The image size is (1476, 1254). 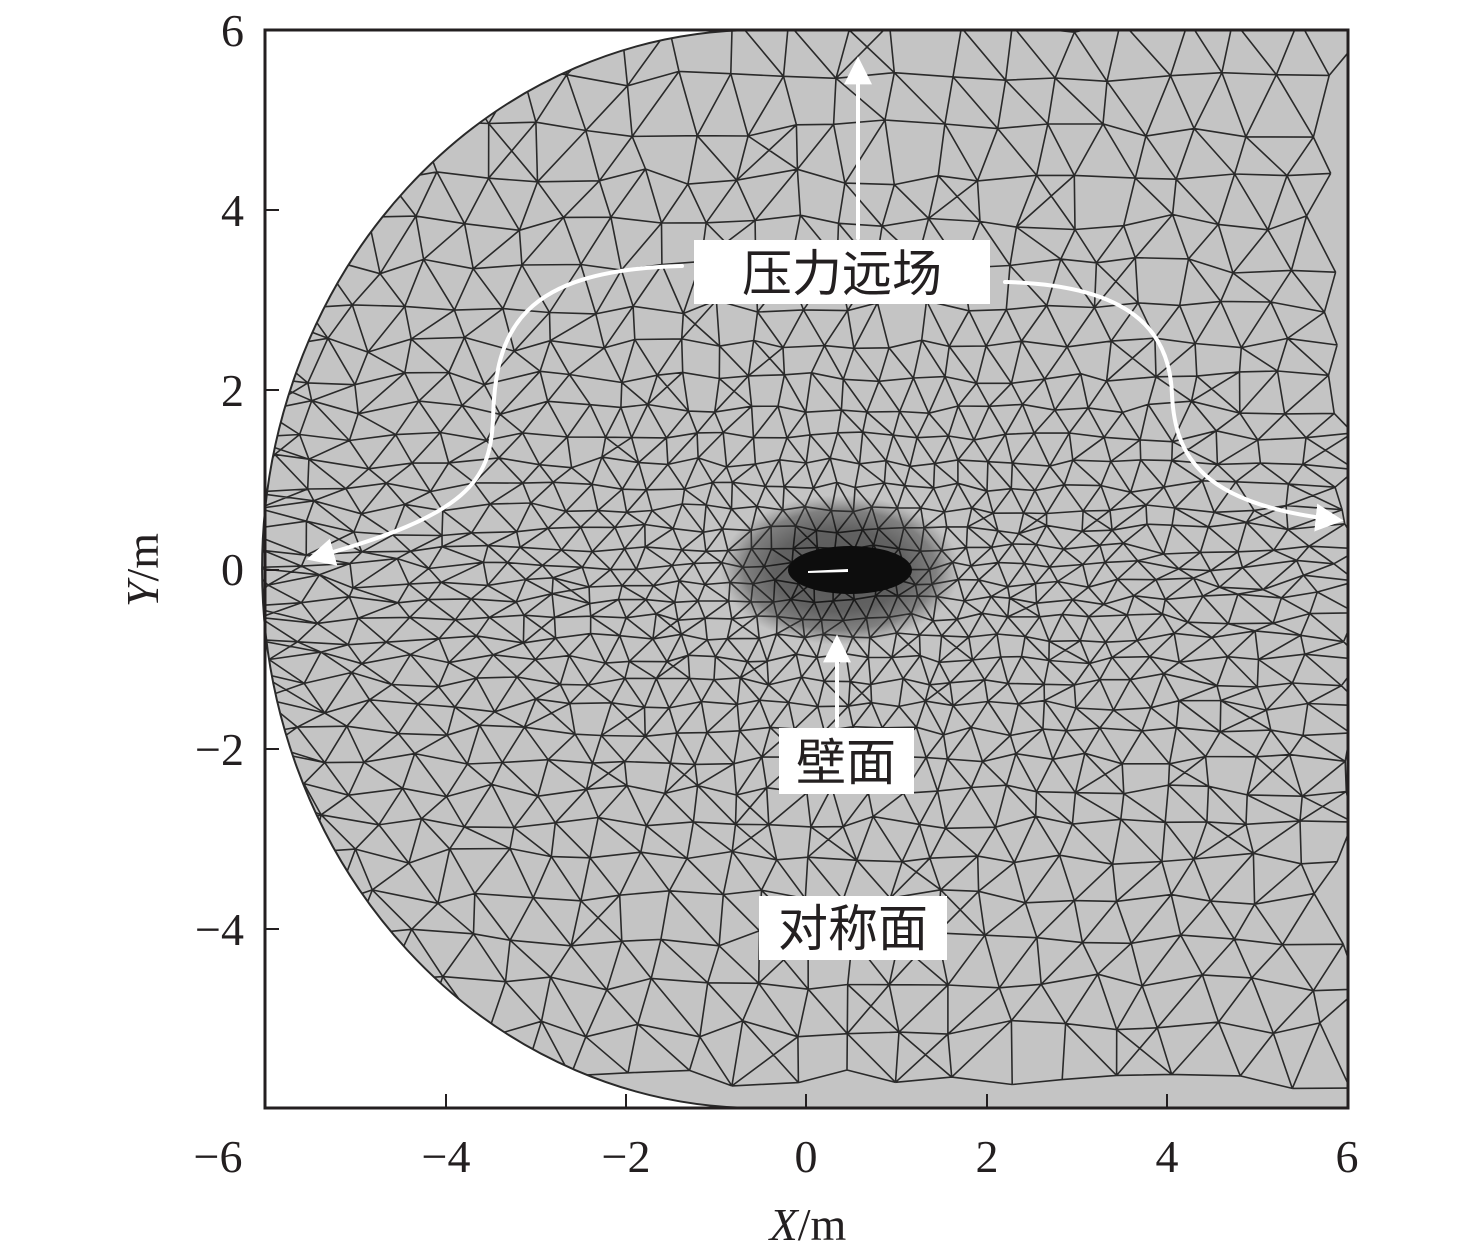 I want to click on callout-wall: 壁面, so click(x=846, y=761).